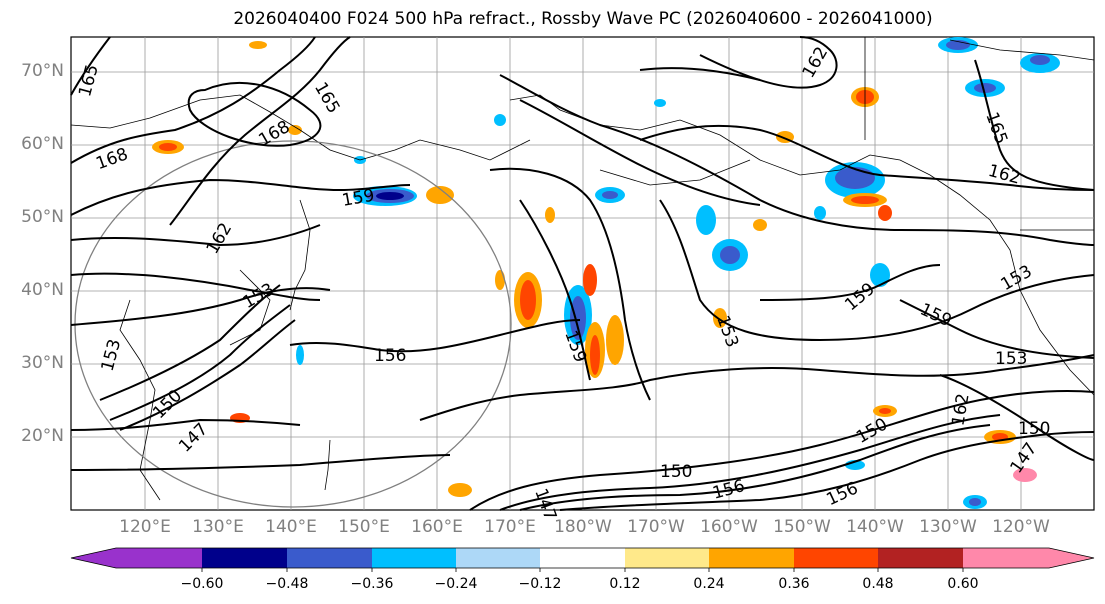  I want to click on colorbar, so click(582, 559).